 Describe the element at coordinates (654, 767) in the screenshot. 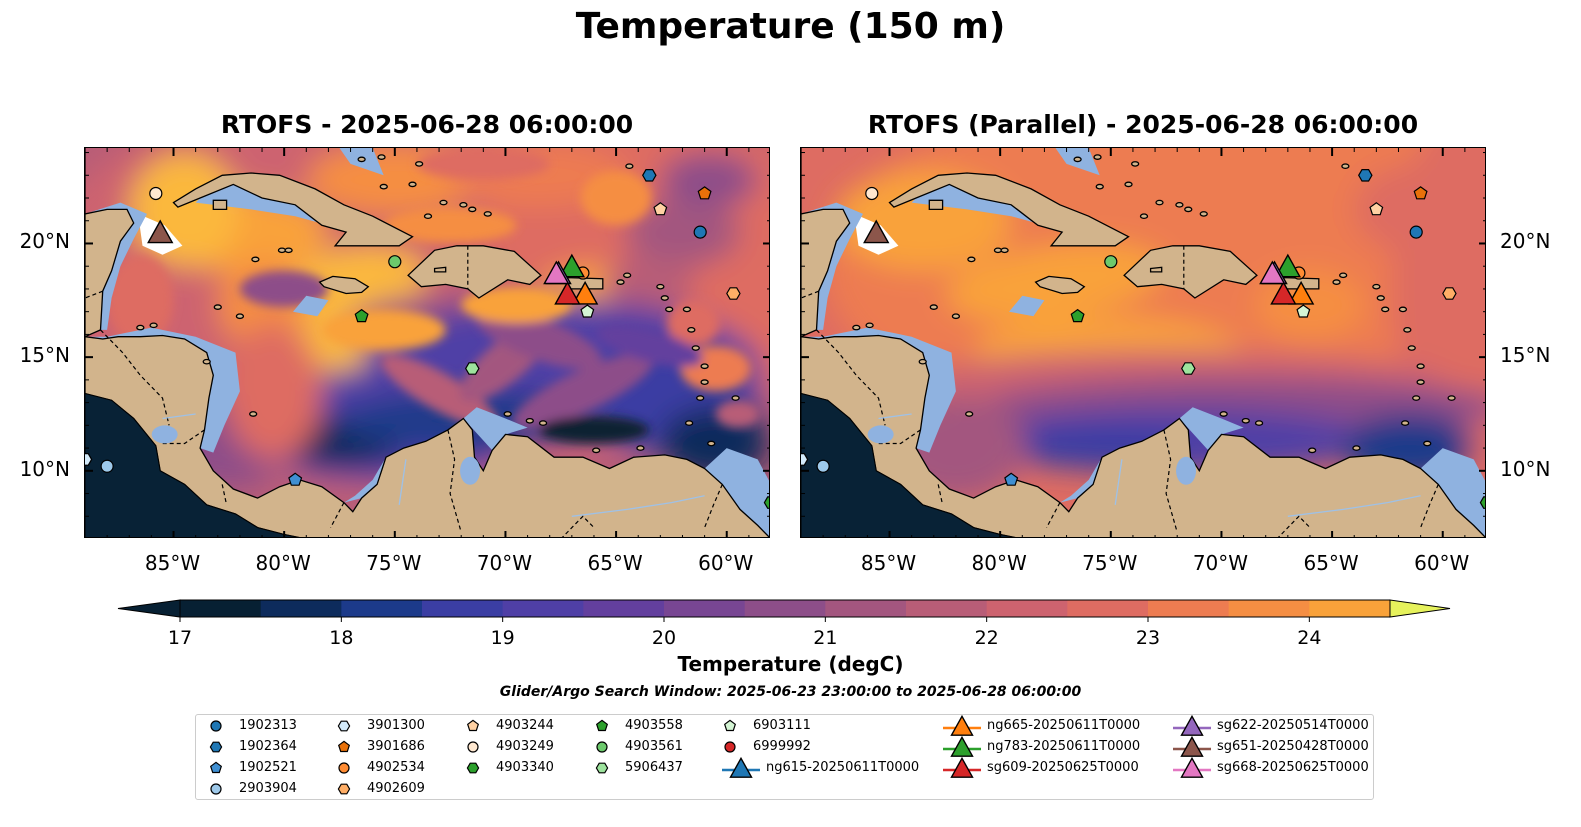

I see `legend-label: 5906437` at that location.